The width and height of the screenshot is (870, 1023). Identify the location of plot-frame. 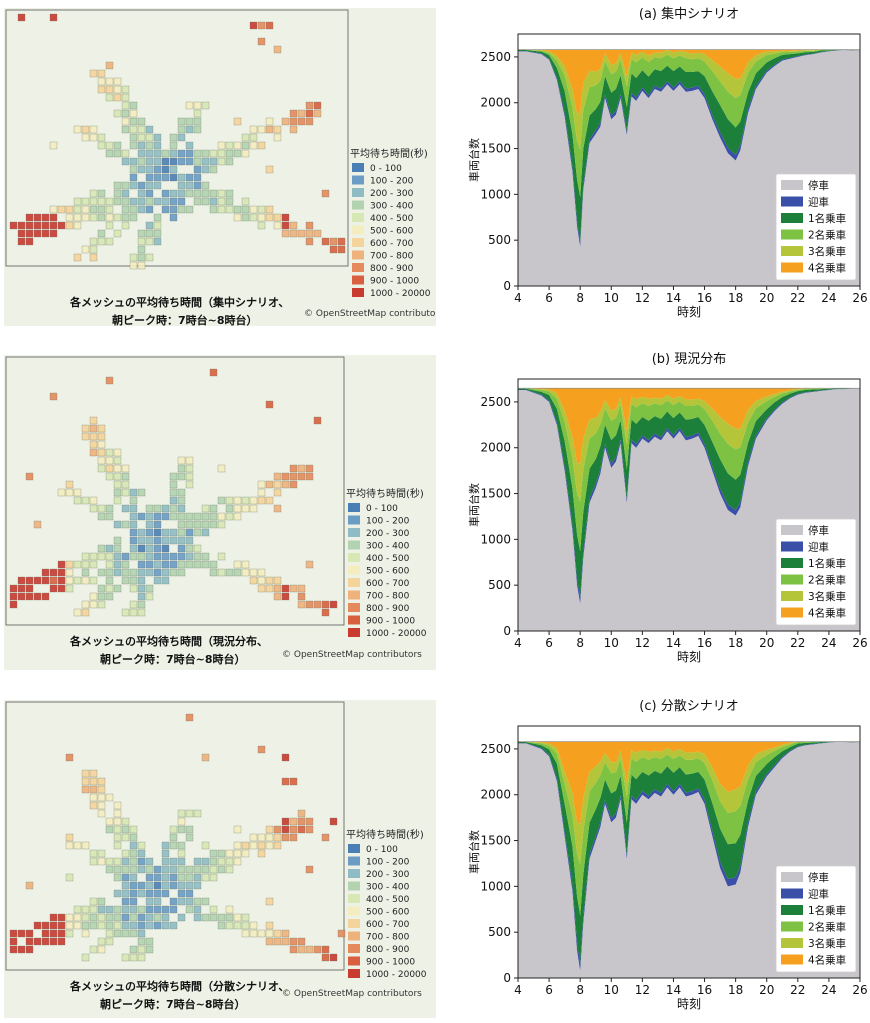
(689, 160).